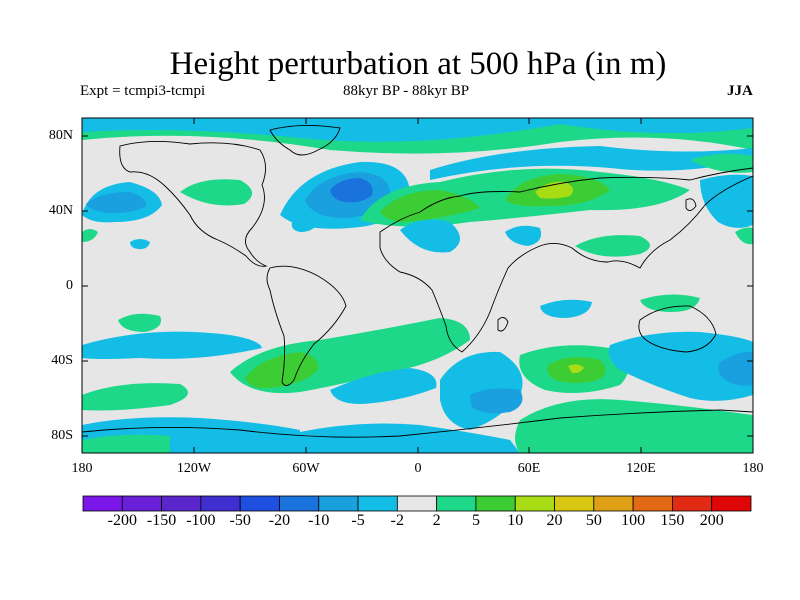 This screenshot has width=800, height=600. Describe the element at coordinates (753, 468) in the screenshot. I see `lon-label-180e: 180` at that location.